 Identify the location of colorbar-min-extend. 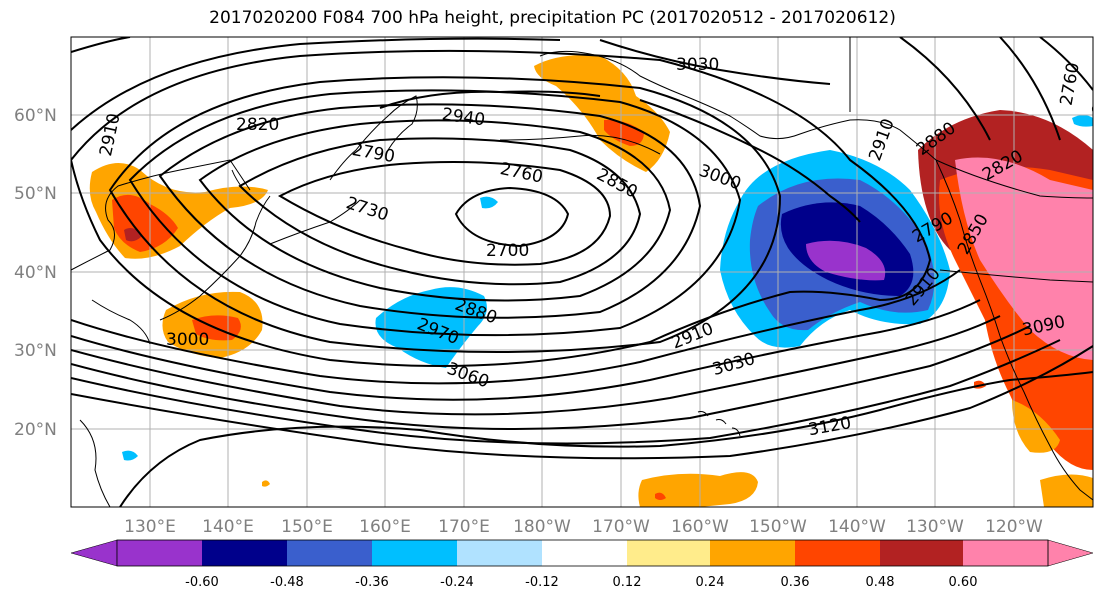
(94, 553).